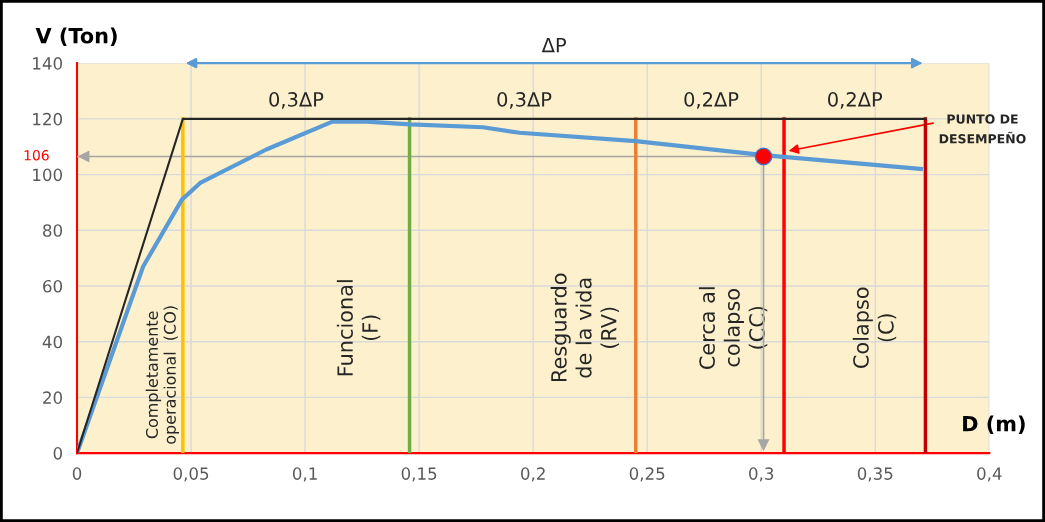  I want to click on x-tick-label: 0,25, so click(647, 474).